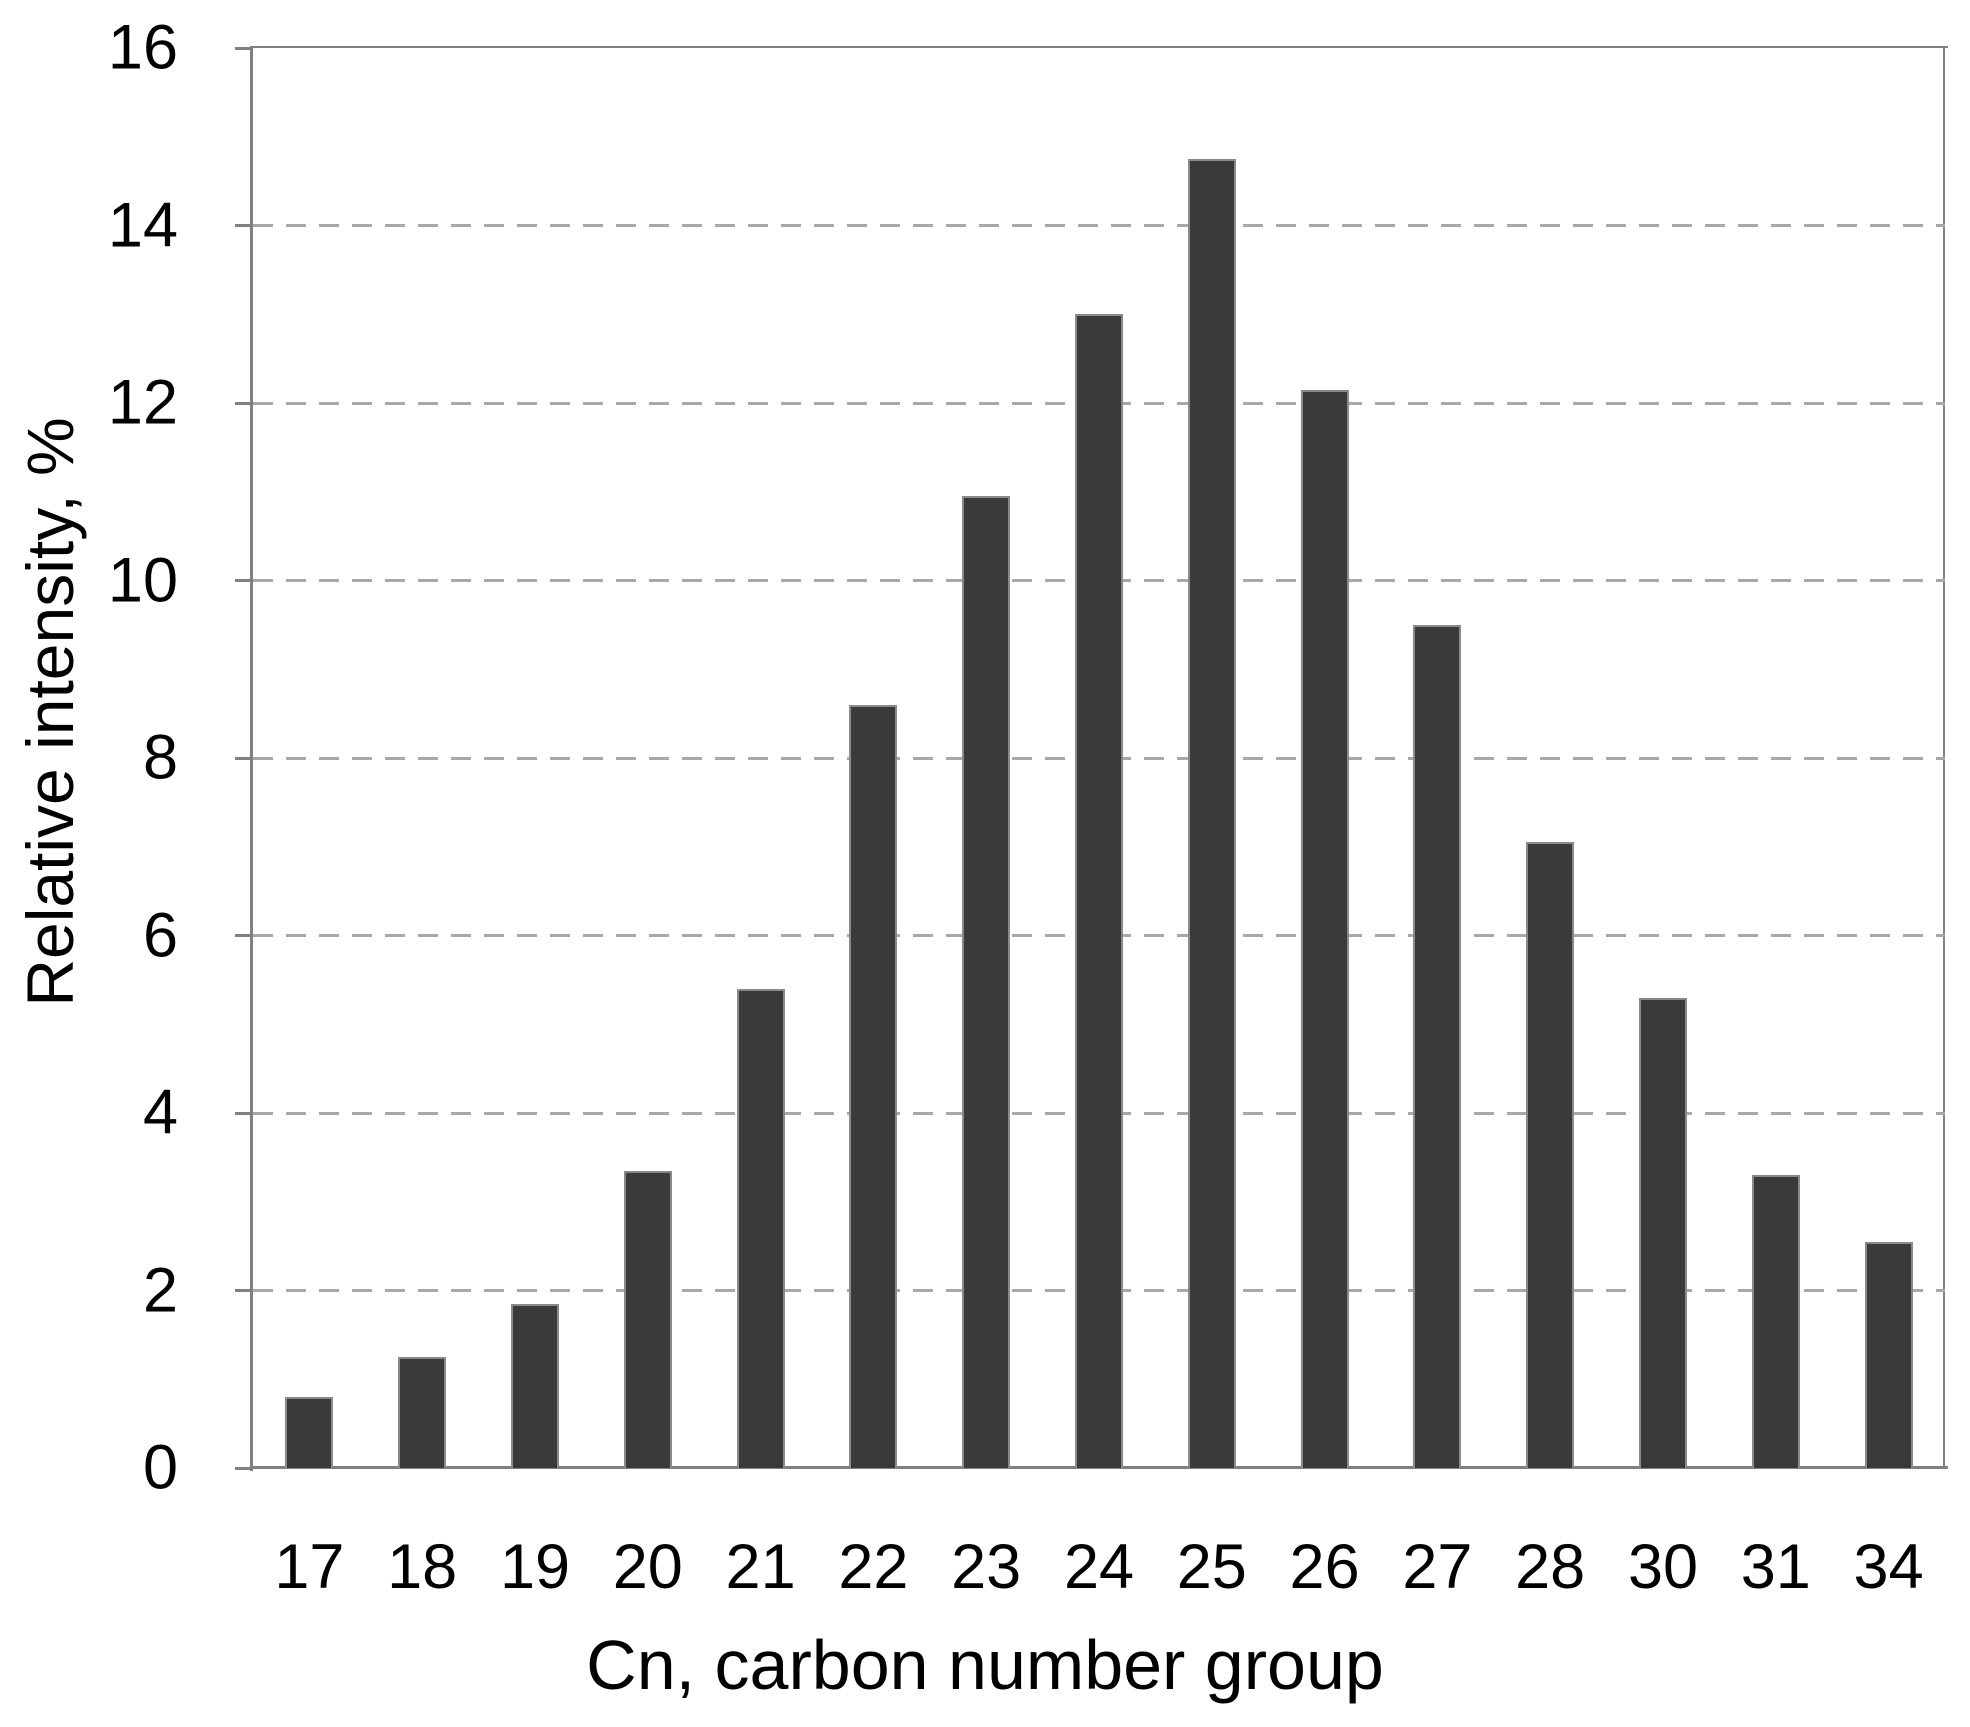  What do you see at coordinates (422, 1567) in the screenshot?
I see `x-tick-label-18: 18` at bounding box center [422, 1567].